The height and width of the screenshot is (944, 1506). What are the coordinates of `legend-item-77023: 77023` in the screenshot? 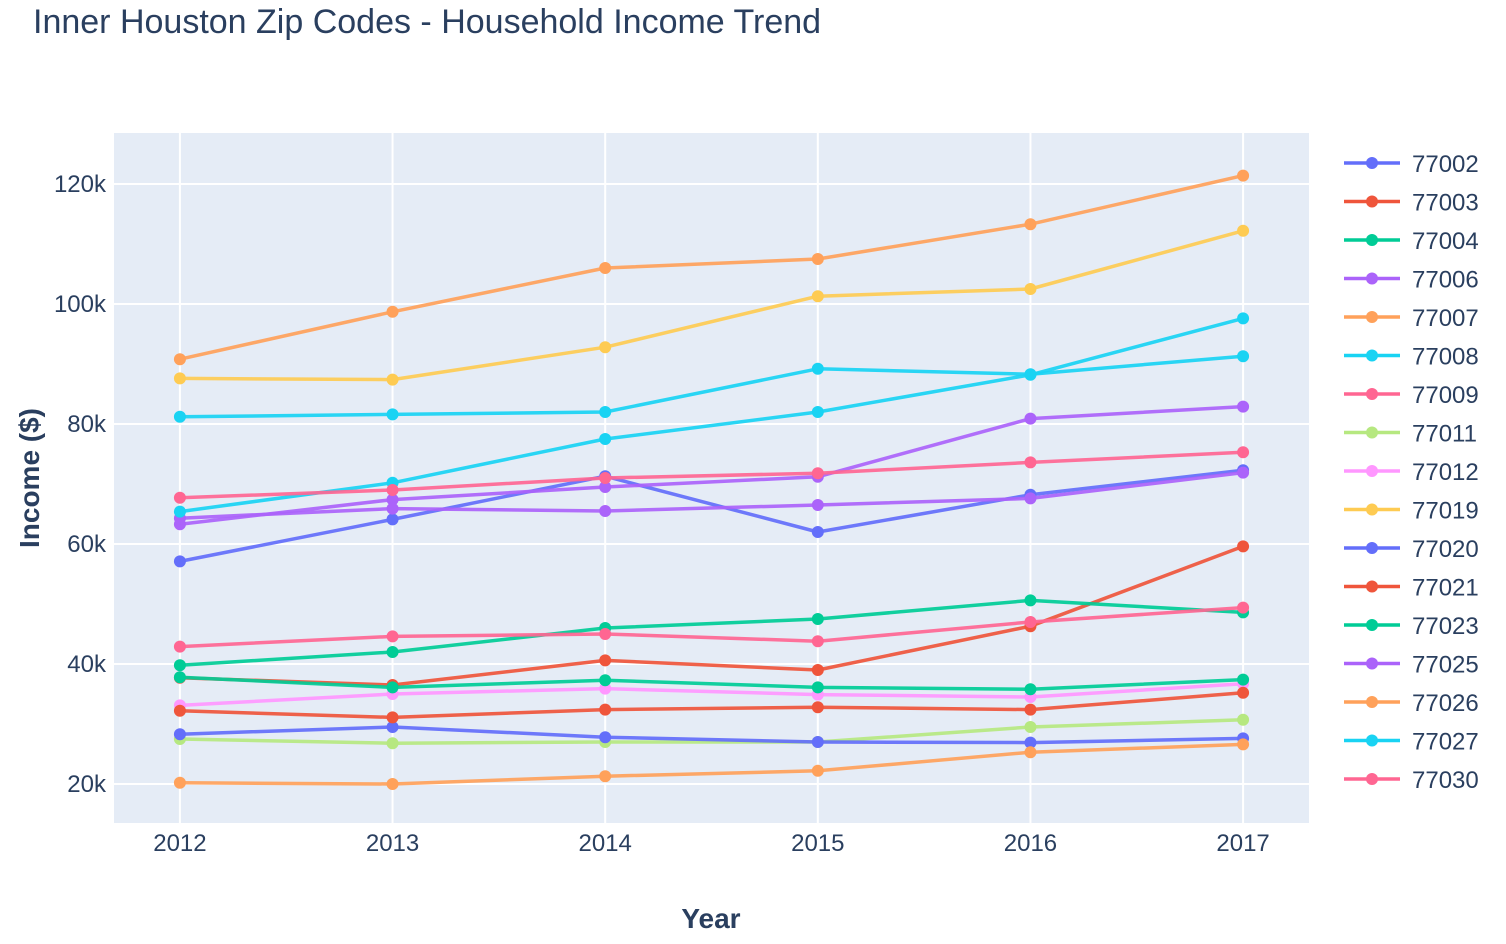 It's located at (1411, 626).